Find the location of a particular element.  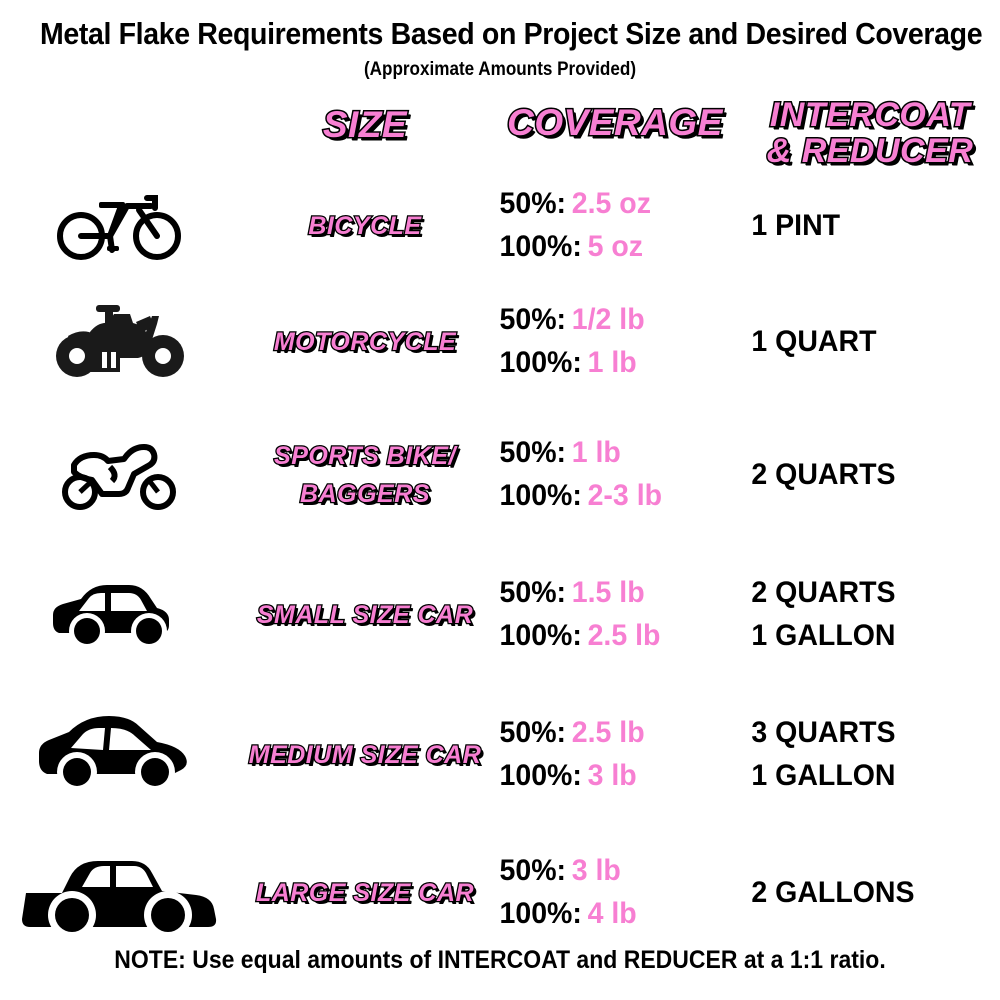

table-header-row: SIZE COVERAGE INTERCOAT & REDUCER is located at coordinates (500, 137).